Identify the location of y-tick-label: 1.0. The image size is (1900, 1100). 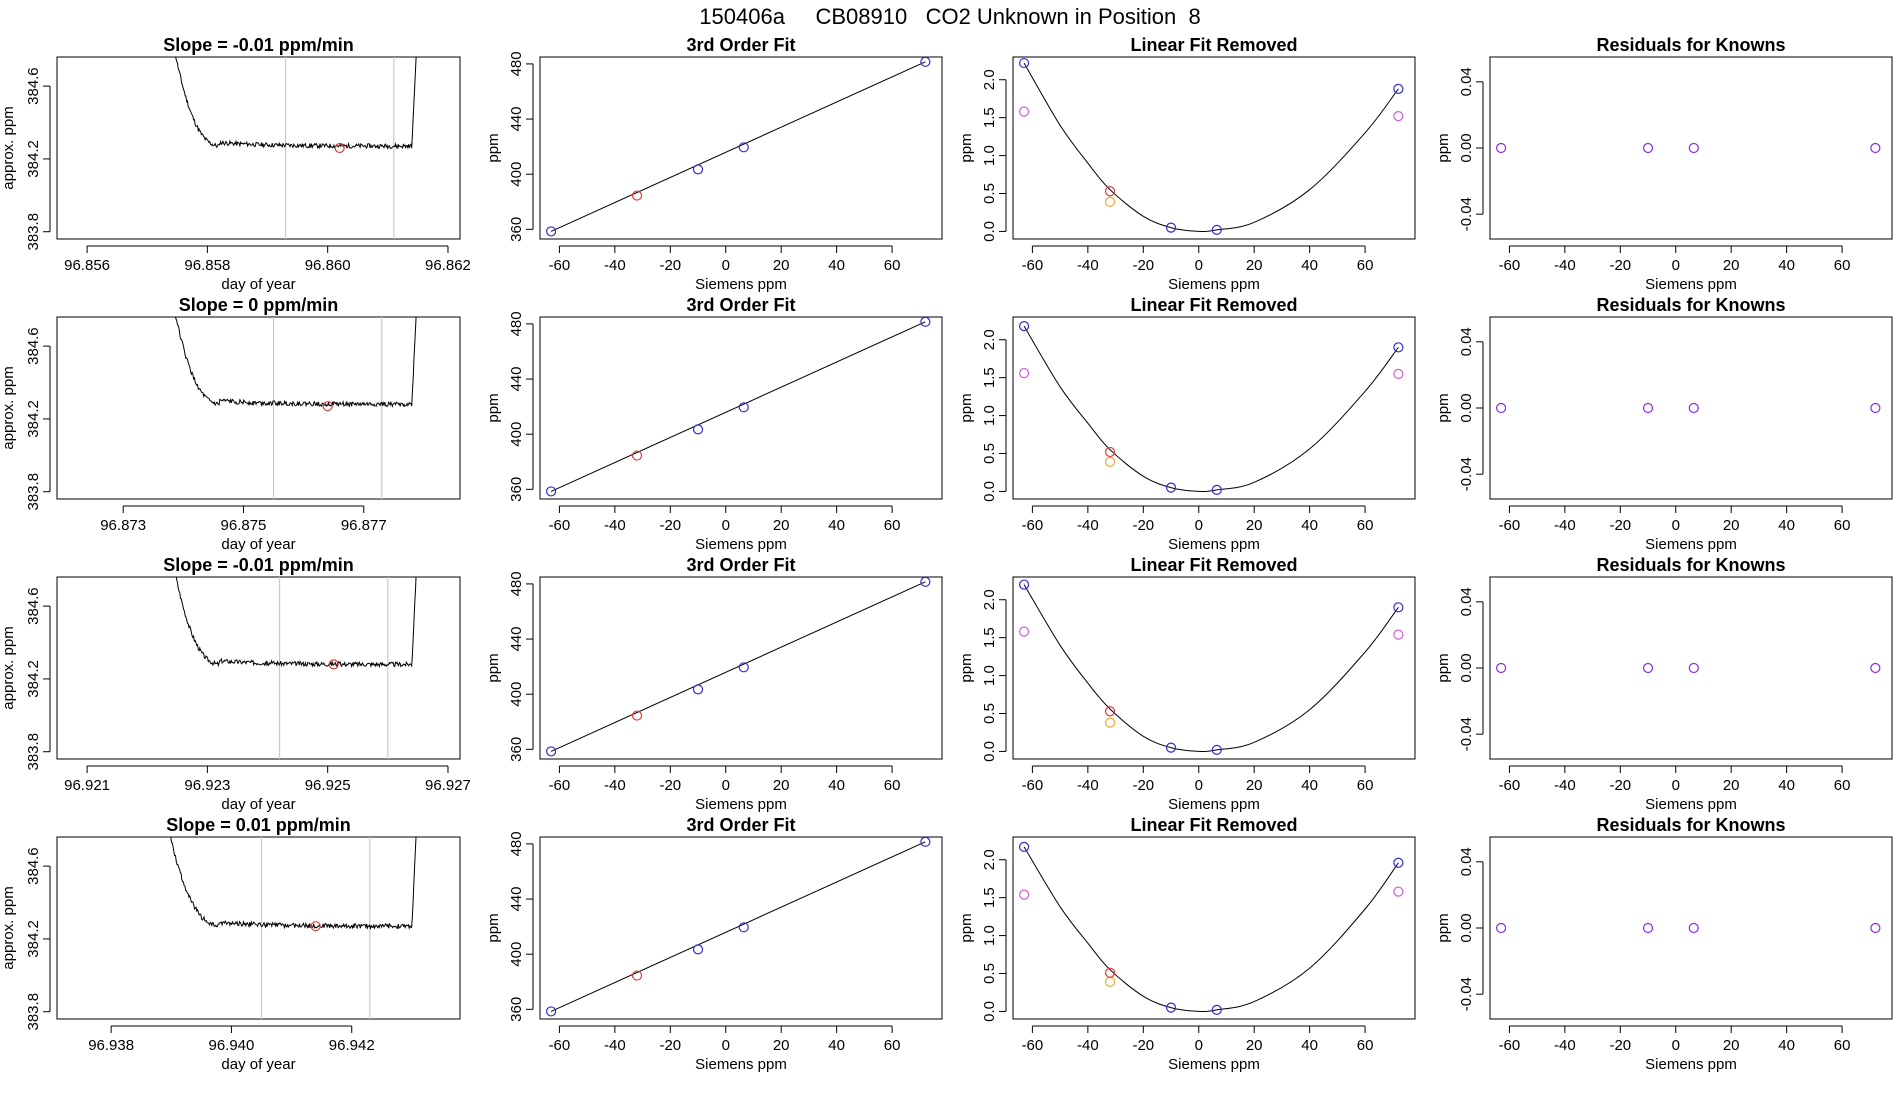
(989, 935).